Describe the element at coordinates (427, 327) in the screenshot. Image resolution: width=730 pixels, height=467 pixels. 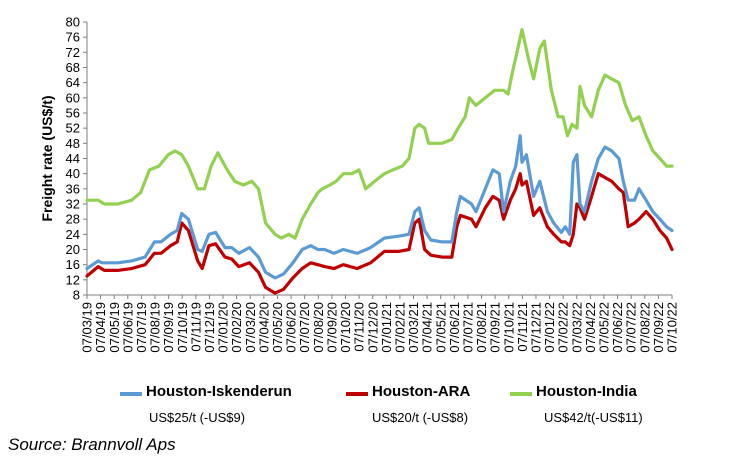
I see `x-tick-label: 07/04/21` at that location.